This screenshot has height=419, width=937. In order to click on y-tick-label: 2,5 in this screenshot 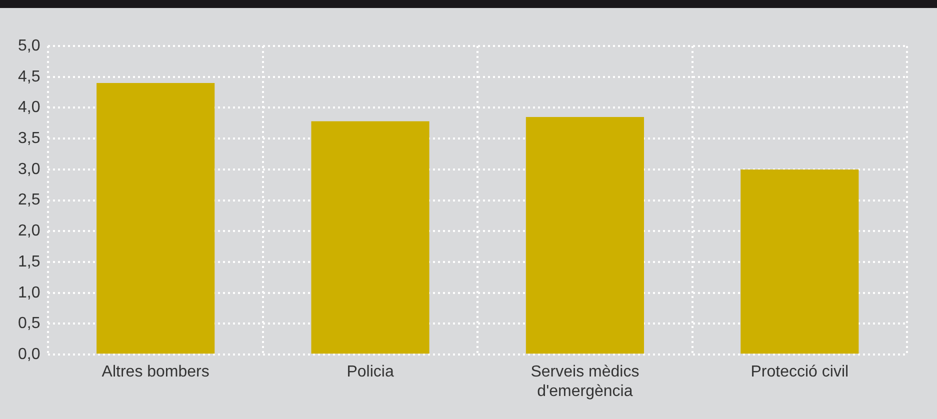, I will do `click(29, 200)`.